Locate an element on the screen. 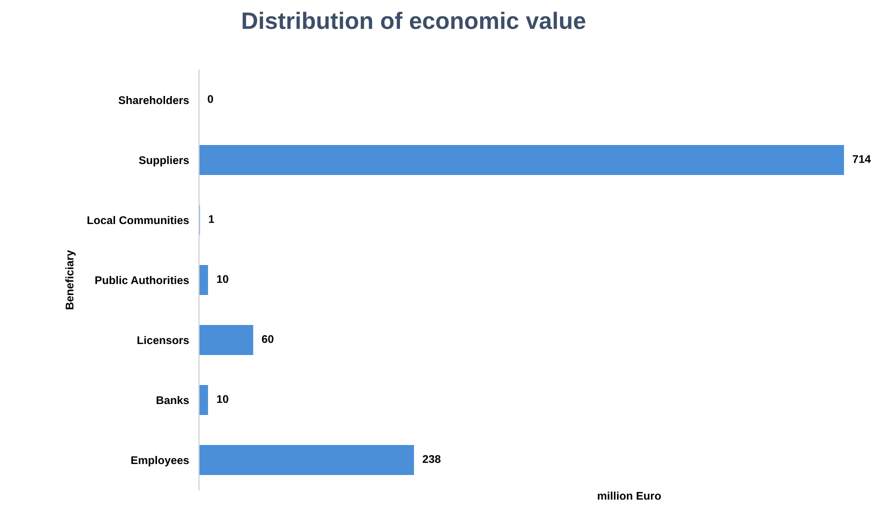 This screenshot has width=880, height=506. y-axis-title: Beneficiary is located at coordinates (70, 280).